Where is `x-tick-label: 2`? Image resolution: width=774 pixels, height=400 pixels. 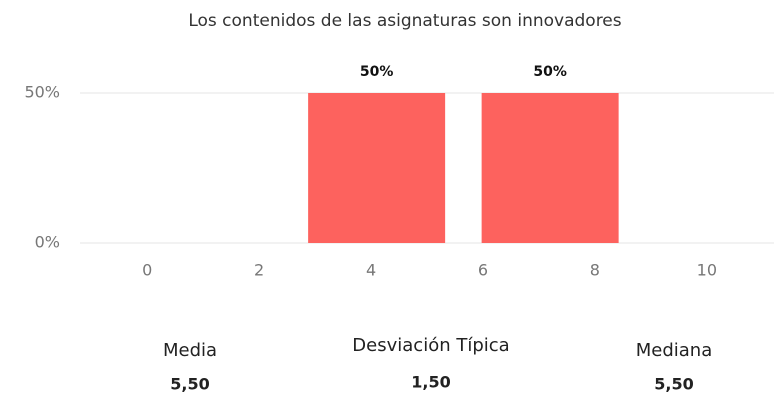 x-tick-label: 2 is located at coordinates (259, 270).